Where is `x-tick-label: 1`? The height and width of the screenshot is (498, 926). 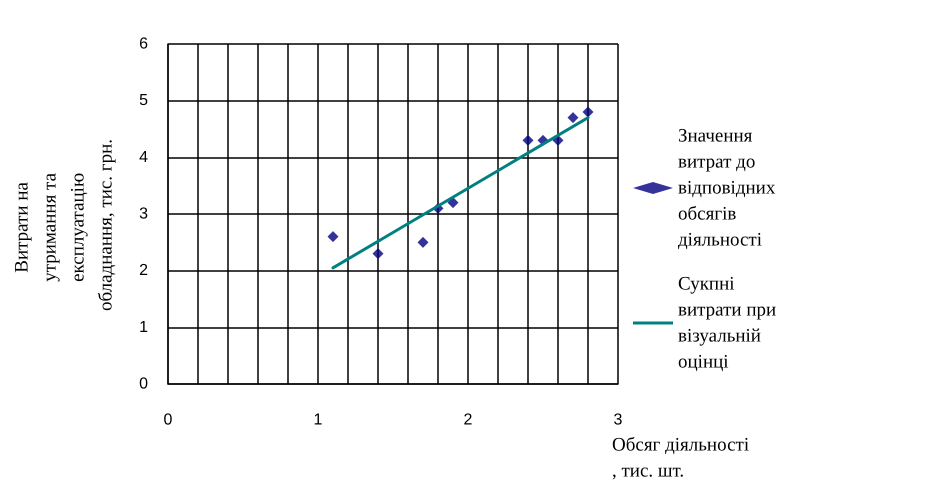 x-tick-label: 1 is located at coordinates (318, 420).